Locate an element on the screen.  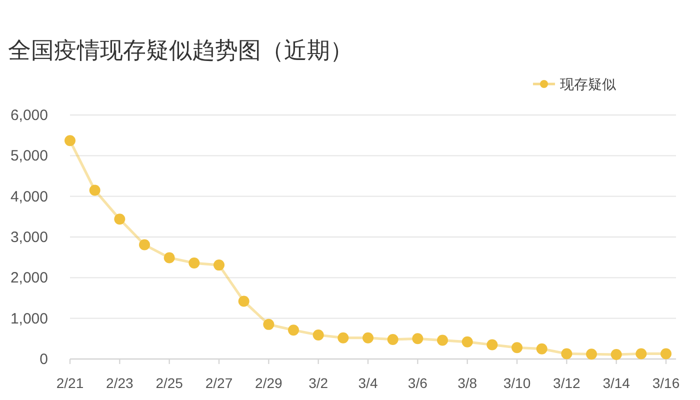
x-tick-label: 3/10 is located at coordinates (517, 383).